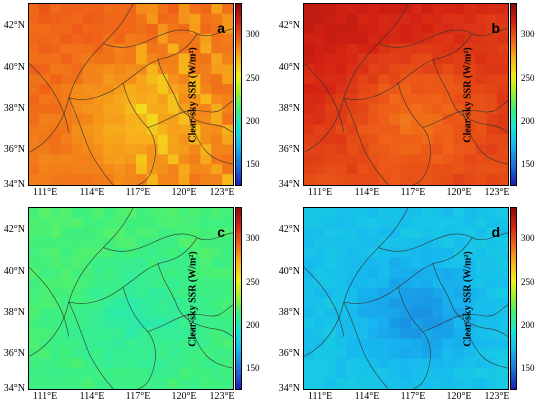 This screenshot has height=404, width=550. I want to click on panel-label: b, so click(495, 28).